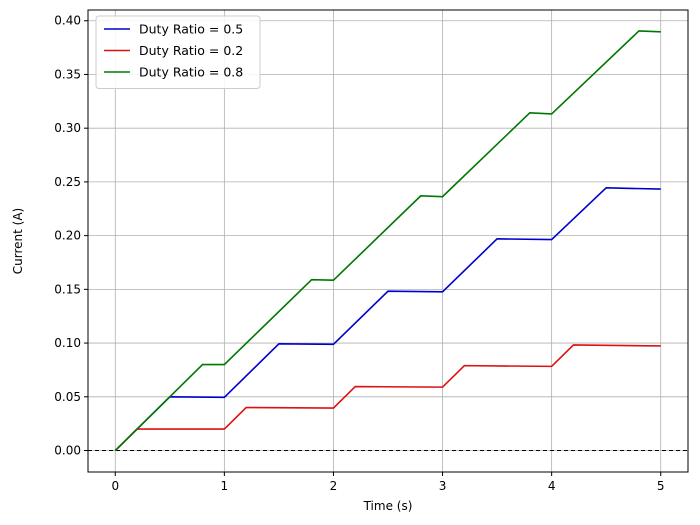 This screenshot has width=700, height=525. I want to click on y-tick-label: 0.00, so click(67, 451).